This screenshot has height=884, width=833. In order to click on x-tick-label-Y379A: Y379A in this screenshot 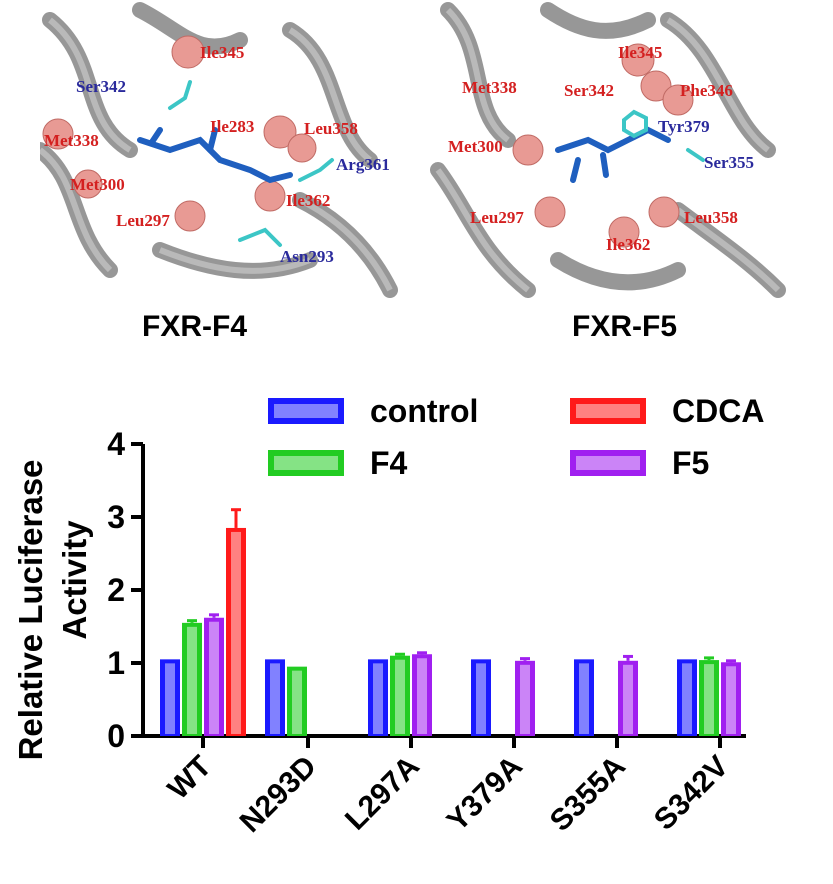, I will do `click(485, 794)`.